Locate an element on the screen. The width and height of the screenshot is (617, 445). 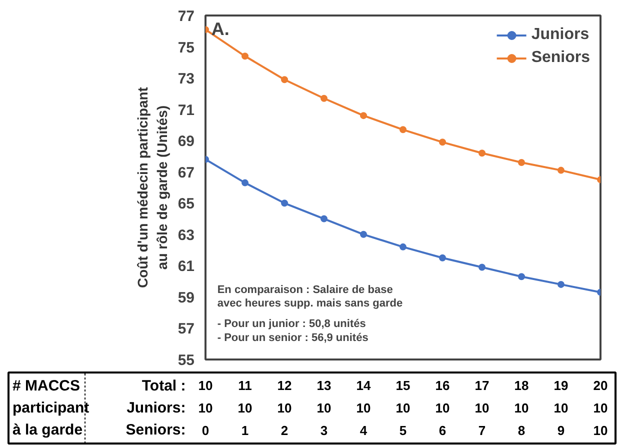
x-tick-label: 17 10 7 is located at coordinates (482, 408).